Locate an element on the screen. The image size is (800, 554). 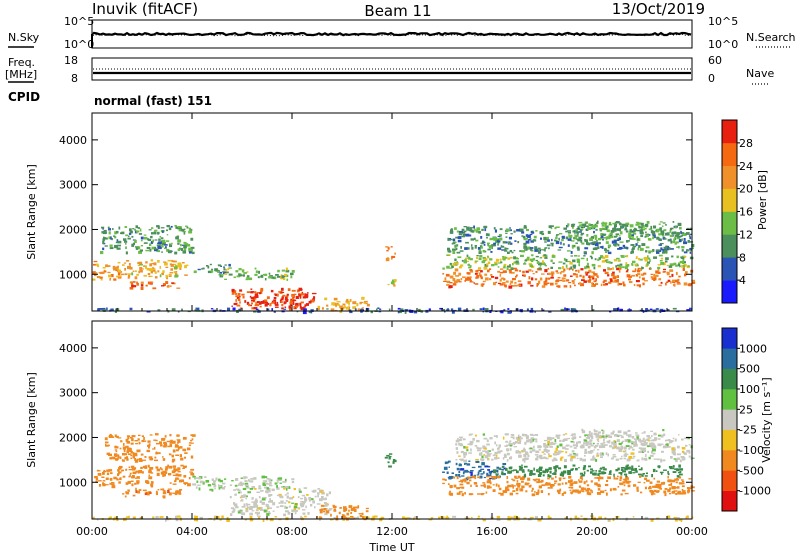
colorbar-tick-label: 100 is located at coordinates (749, 389).